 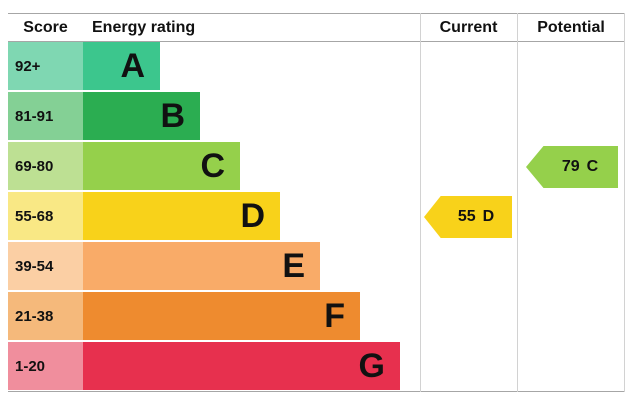 I want to click on band-row-b: 81-91 B, so click(x=204, y=117).